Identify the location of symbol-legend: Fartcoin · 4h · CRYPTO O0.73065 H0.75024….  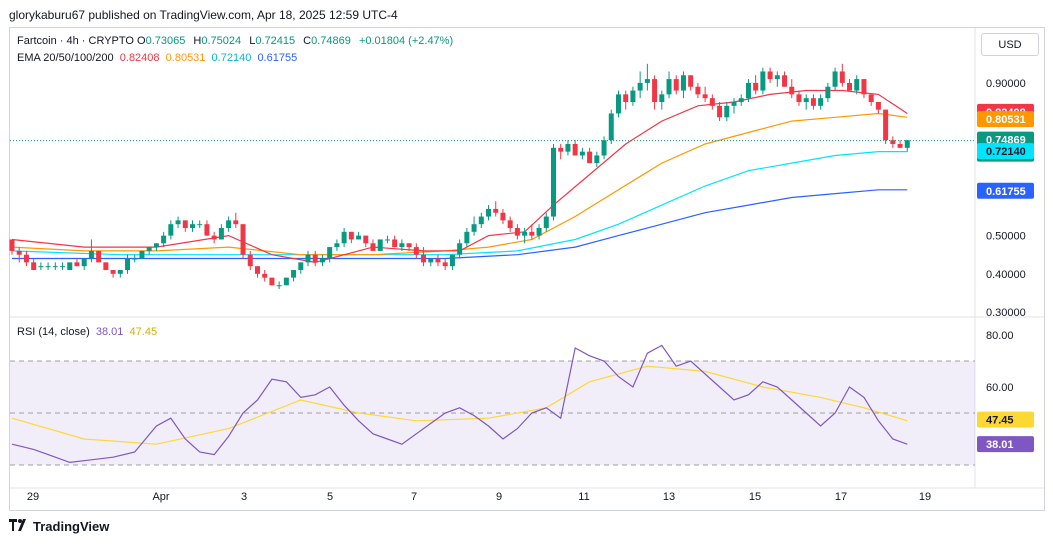
(237, 41).